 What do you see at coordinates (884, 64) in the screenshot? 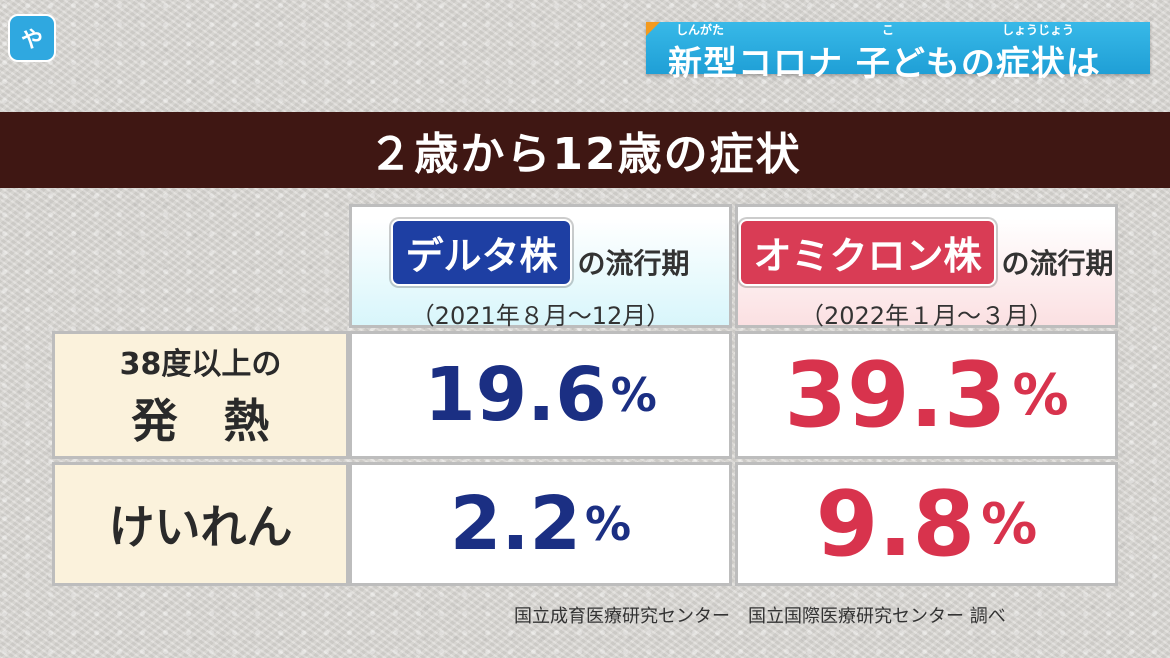
I see `headline-text: 新型コロナ 子どもの症状は` at bounding box center [884, 64].